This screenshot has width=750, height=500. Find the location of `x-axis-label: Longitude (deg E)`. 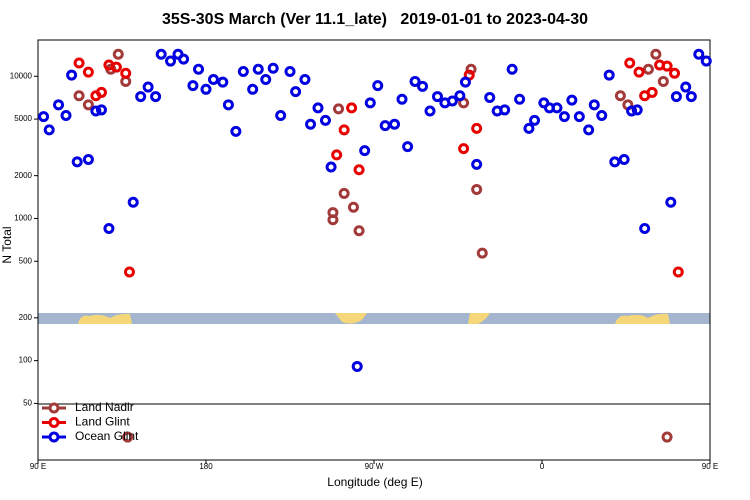

x-axis-label: Longitude (deg E) is located at coordinates (374, 482).